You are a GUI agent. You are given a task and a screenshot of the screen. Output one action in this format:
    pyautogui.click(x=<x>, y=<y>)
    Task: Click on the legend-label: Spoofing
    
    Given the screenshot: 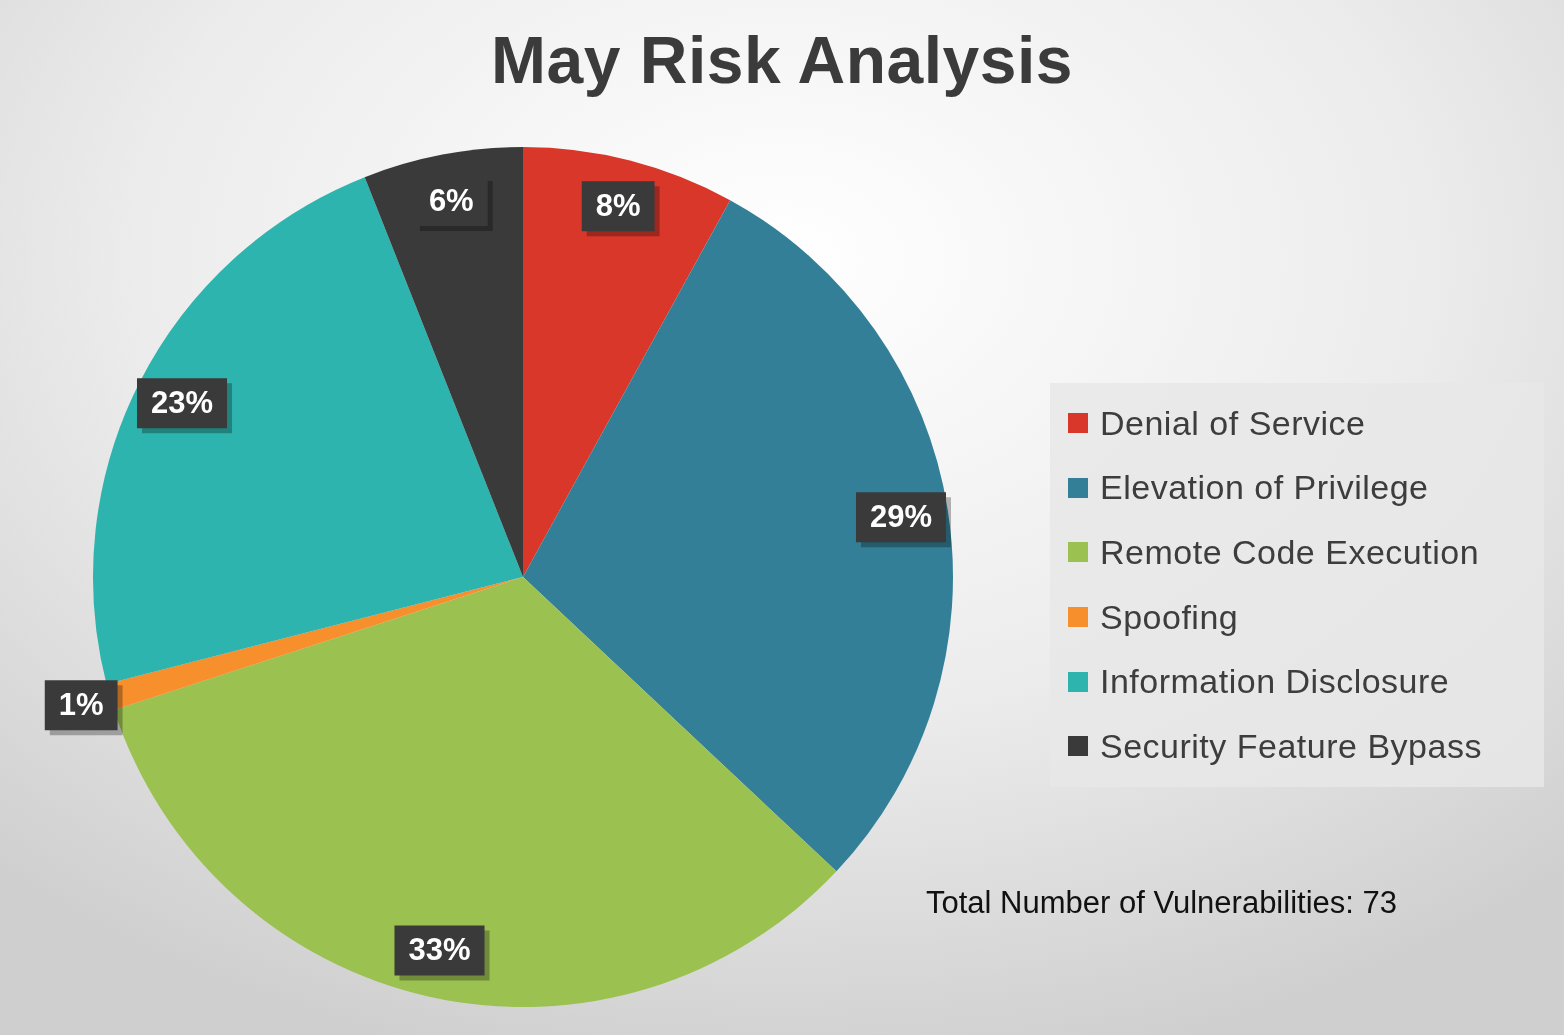 What is the action you would take?
    pyautogui.click(x=1169, y=617)
    